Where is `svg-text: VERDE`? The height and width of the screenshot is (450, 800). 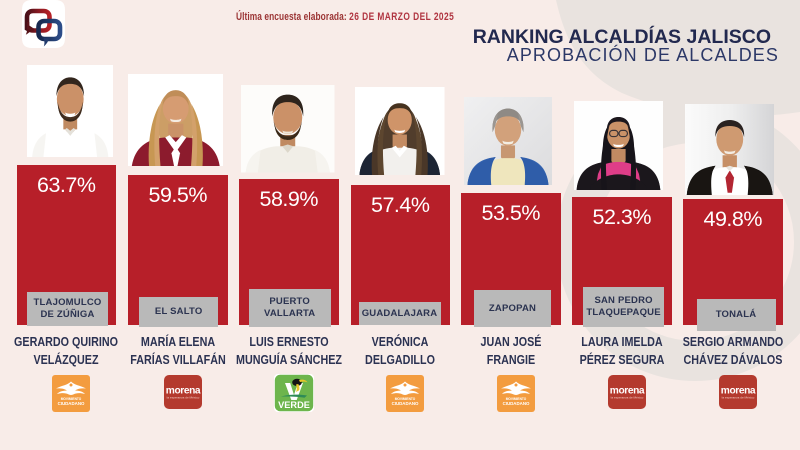 svg-text: VERDE is located at coordinates (294, 405).